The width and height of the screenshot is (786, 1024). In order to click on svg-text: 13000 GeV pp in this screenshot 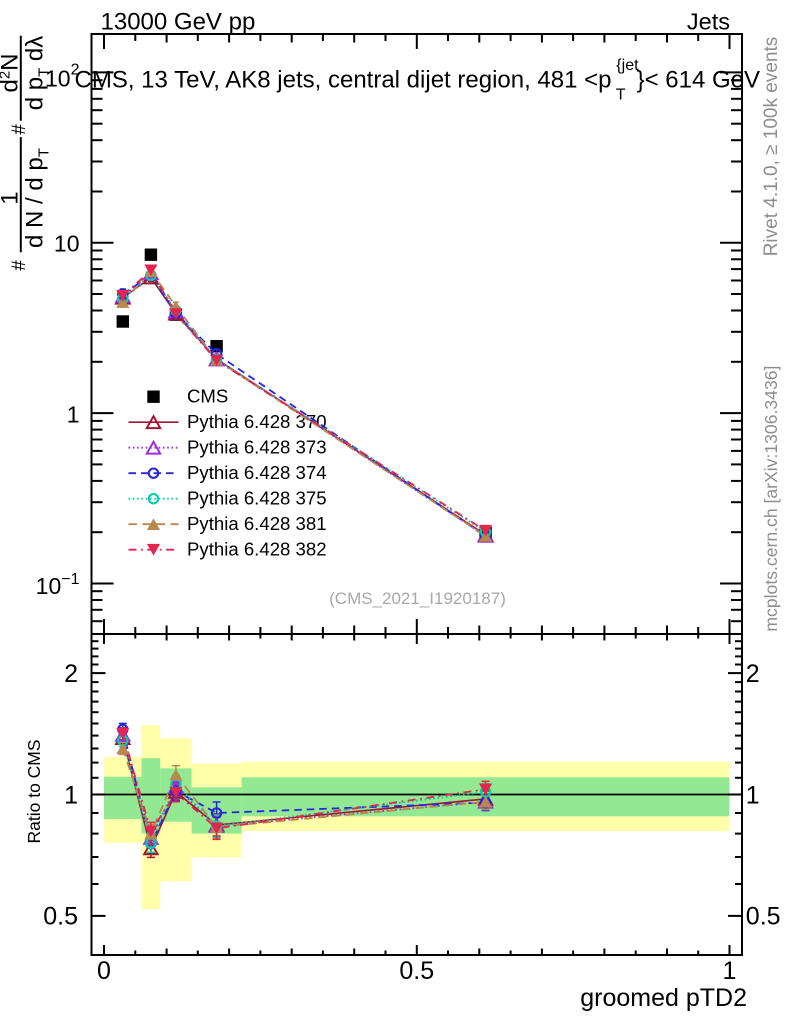, I will do `click(178, 22)`.